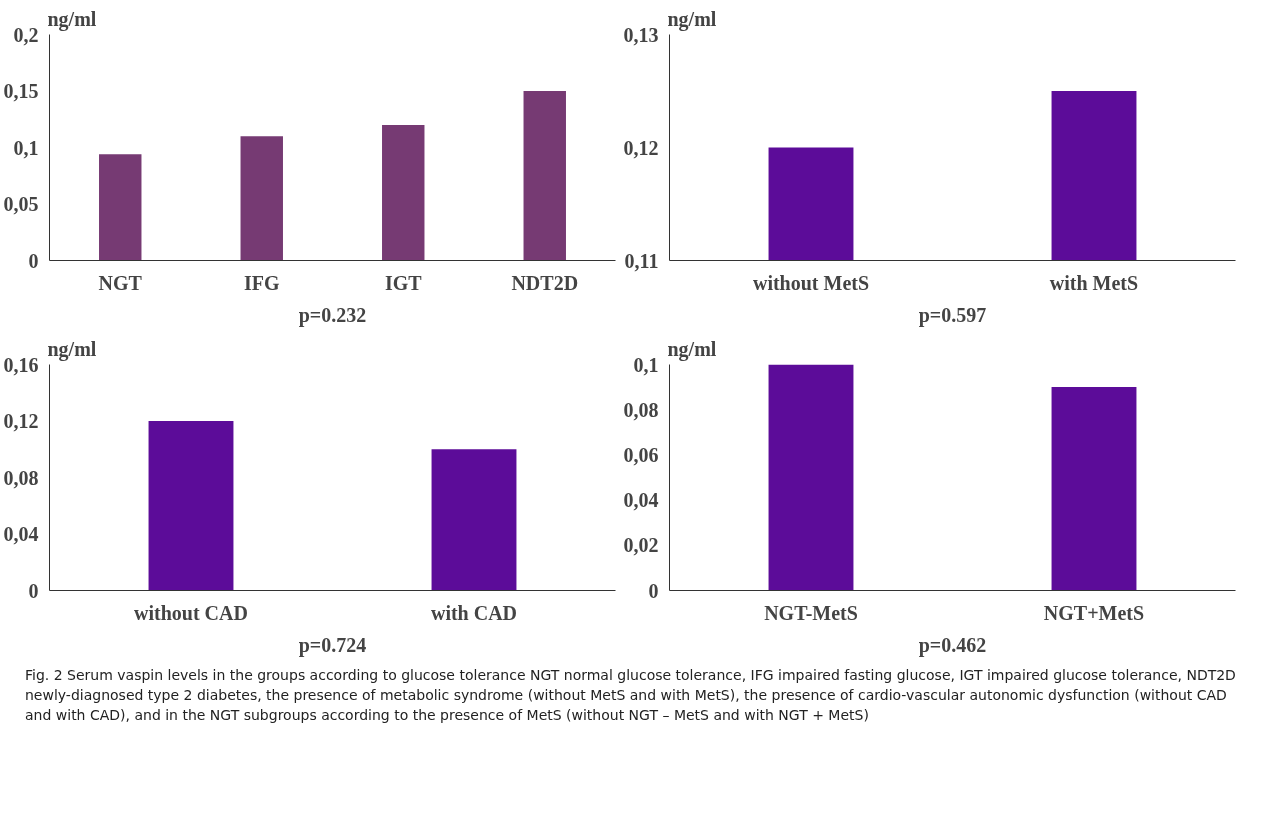 This screenshot has width=1285, height=833. What do you see at coordinates (191, 612) in the screenshot?
I see `x-tick-label: without CAD` at bounding box center [191, 612].